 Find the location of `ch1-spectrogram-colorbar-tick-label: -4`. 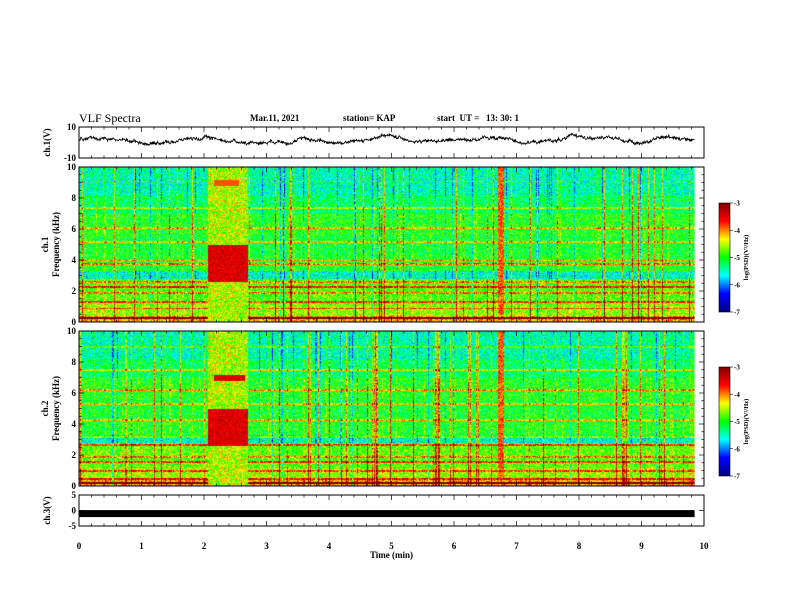

ch1-spectrogram-colorbar-tick-label: -4 is located at coordinates (737, 231).